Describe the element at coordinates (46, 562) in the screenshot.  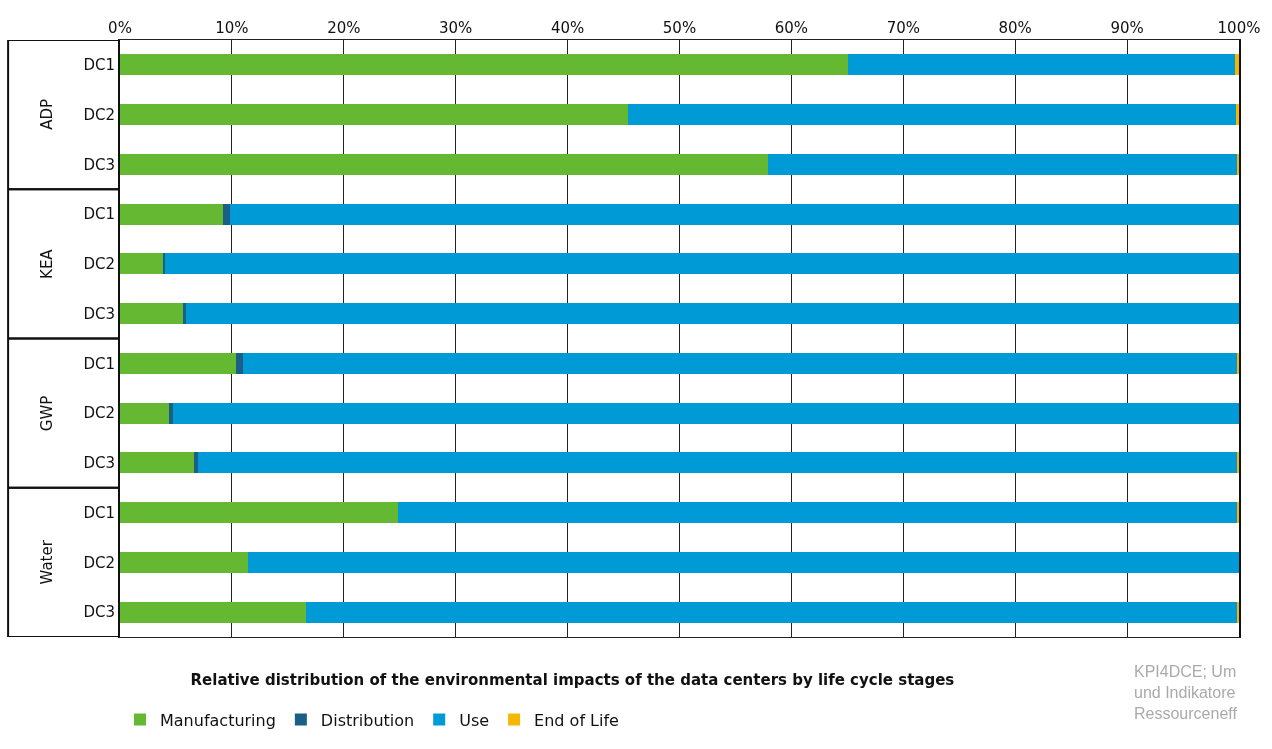
I see `text: Water` at that location.